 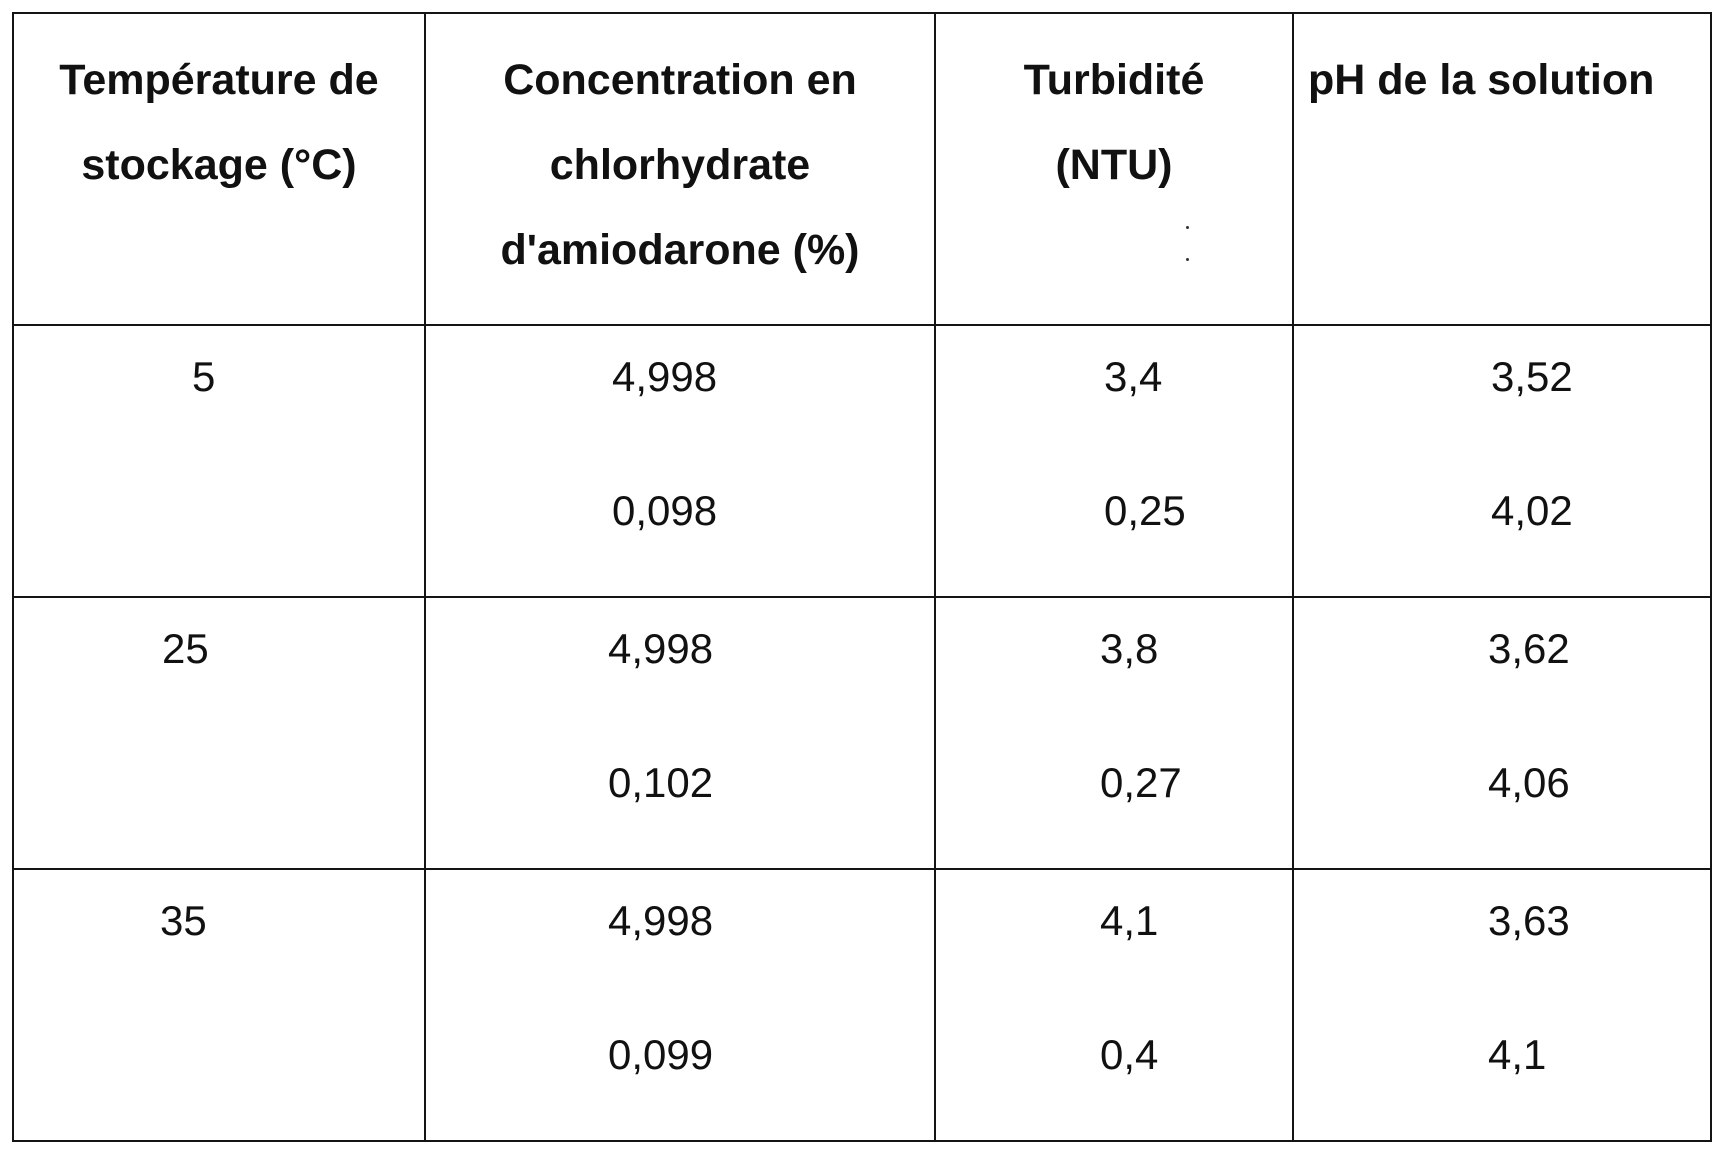 I want to click on turbidity-value: 4,1, so click(x=1129, y=921).